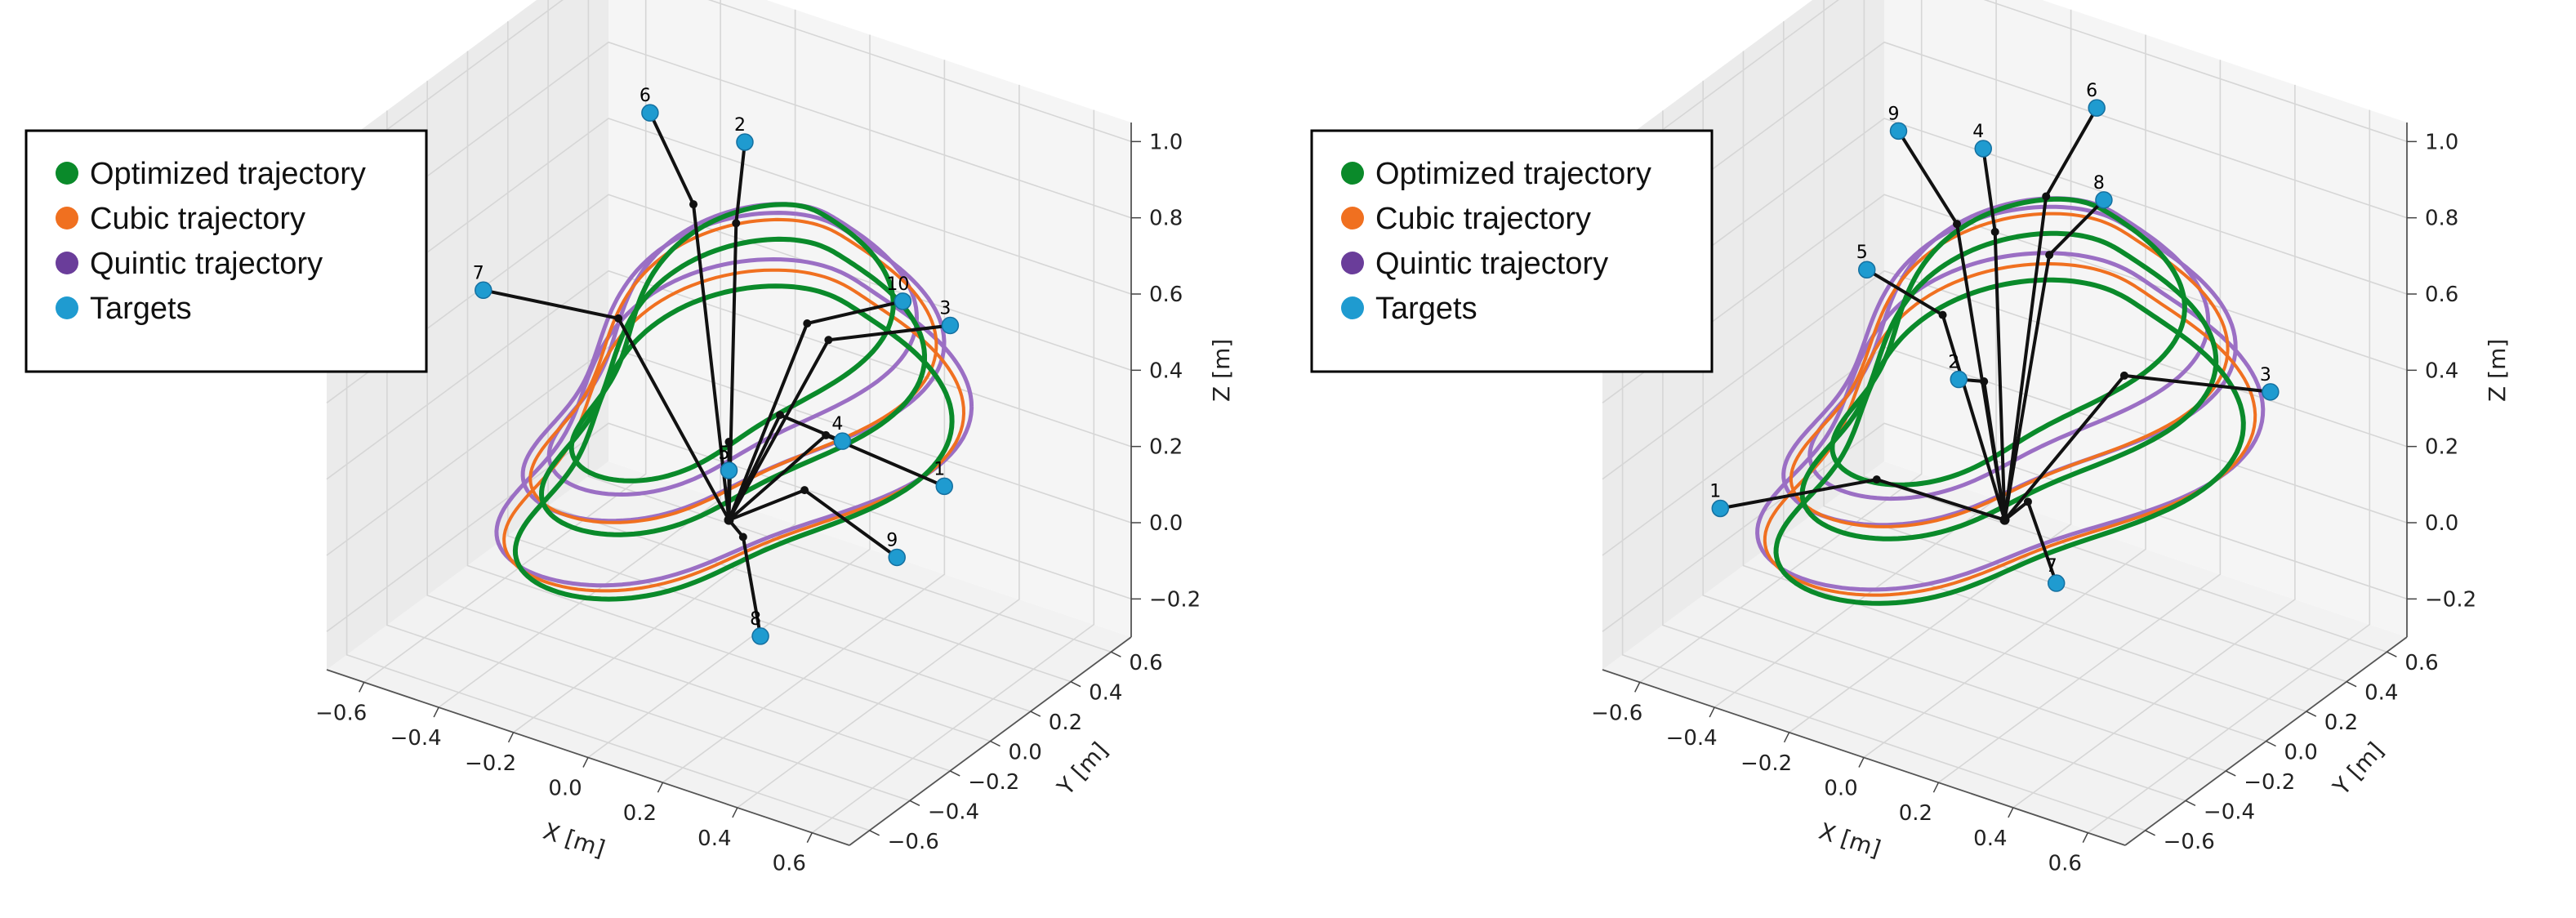  What do you see at coordinates (2341, 723) in the screenshot?
I see `y-tick-label: 0.2` at bounding box center [2341, 723].